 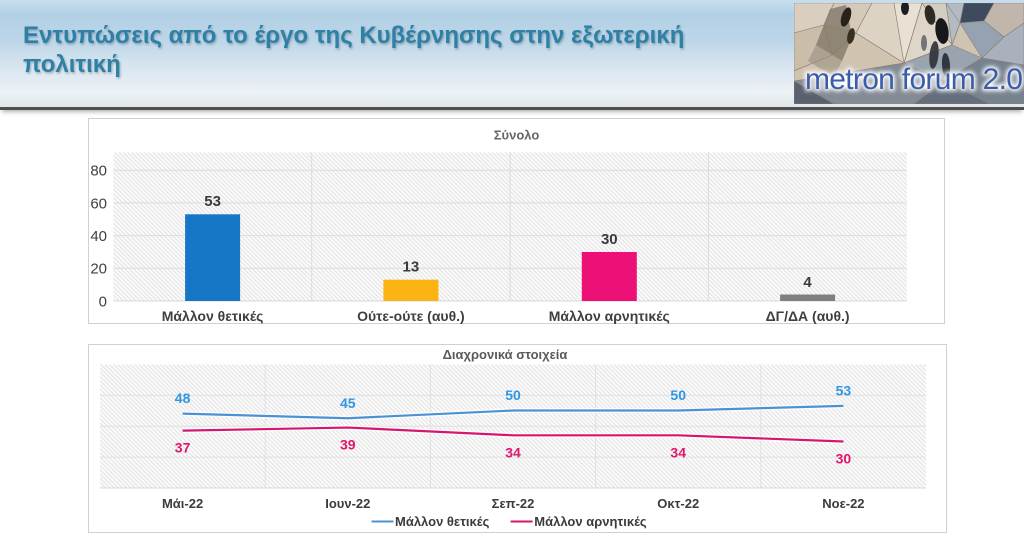 What do you see at coordinates (913, 79) in the screenshot?
I see `svg-text: metron forum 2.0` at bounding box center [913, 79].